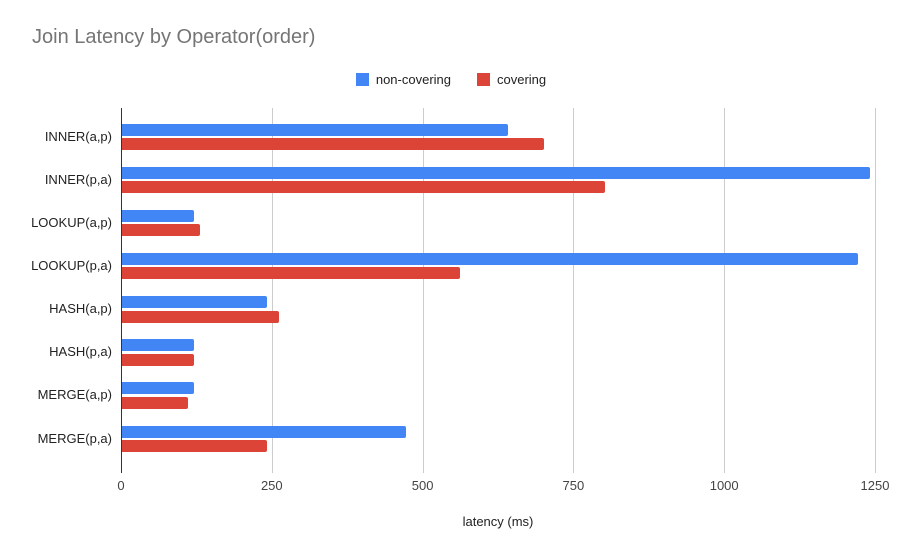 The width and height of the screenshot is (902, 559). What do you see at coordinates (74, 438) in the screenshot?
I see `category-label: MERGE(p,a)` at bounding box center [74, 438].